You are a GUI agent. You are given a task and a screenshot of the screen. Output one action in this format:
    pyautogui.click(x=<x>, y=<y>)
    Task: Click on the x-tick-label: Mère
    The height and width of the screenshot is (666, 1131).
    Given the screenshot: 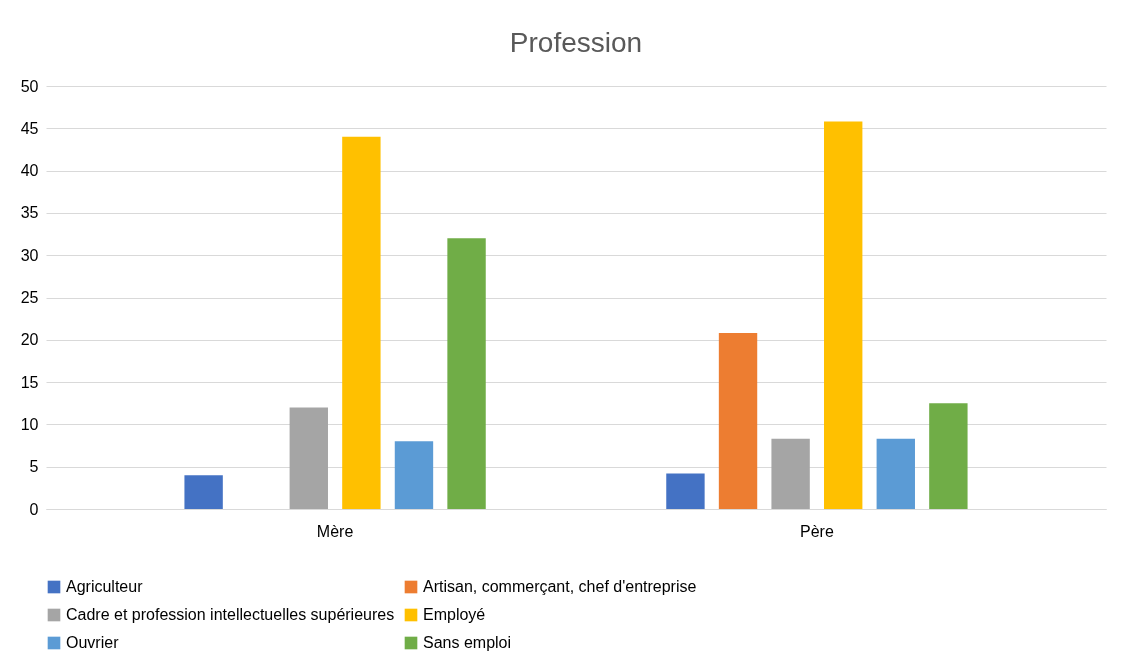 What is the action you would take?
    pyautogui.click(x=335, y=531)
    